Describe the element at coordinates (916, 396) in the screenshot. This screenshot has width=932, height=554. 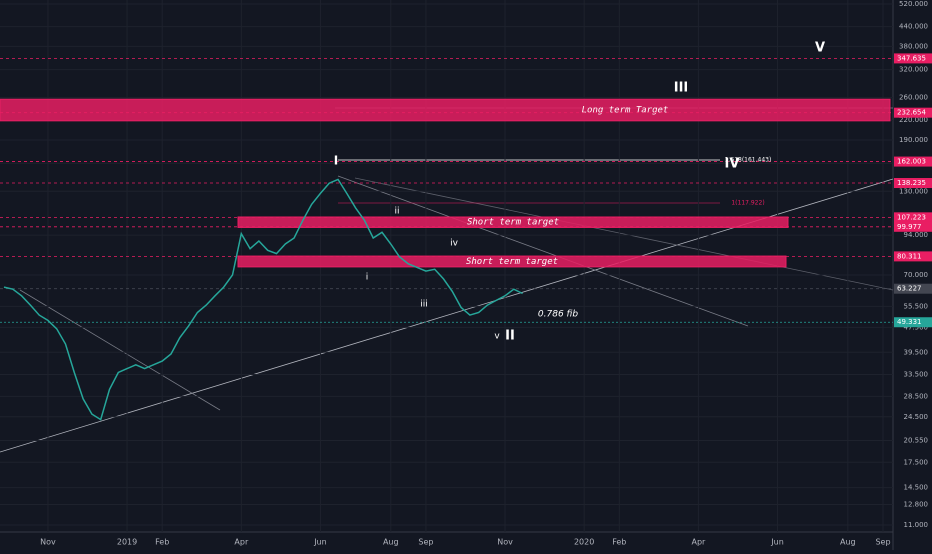
I see `y-tick-label: 28.500` at that location.